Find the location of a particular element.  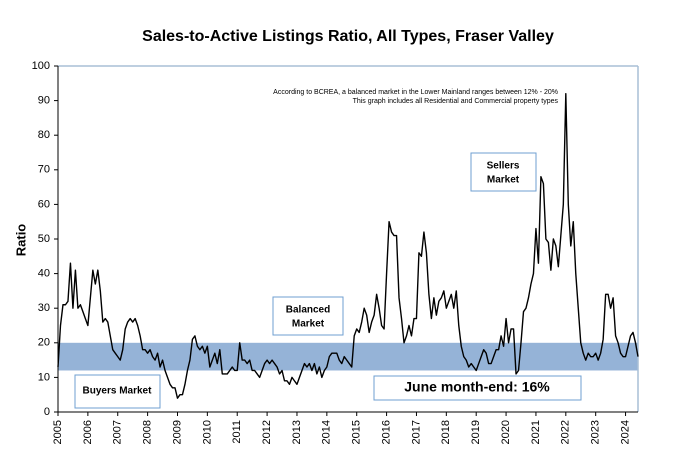

current-box is located at coordinates (477, 388).